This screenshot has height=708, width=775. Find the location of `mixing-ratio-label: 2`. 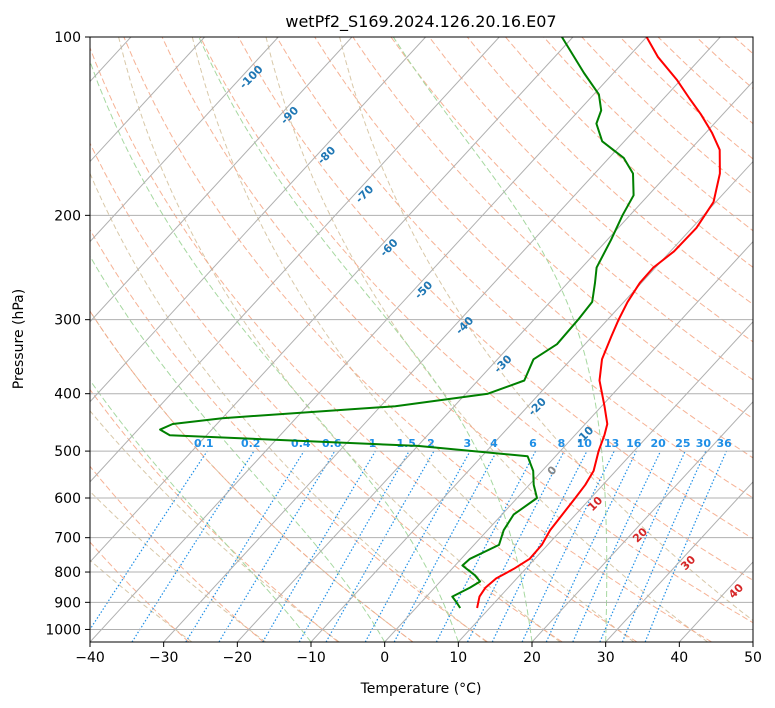

mixing-ratio-label: 2 is located at coordinates (431, 443).